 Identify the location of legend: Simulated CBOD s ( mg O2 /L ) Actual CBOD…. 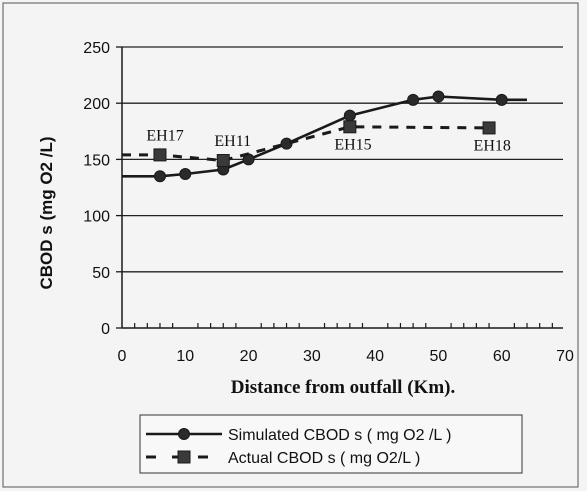
(331, 444).